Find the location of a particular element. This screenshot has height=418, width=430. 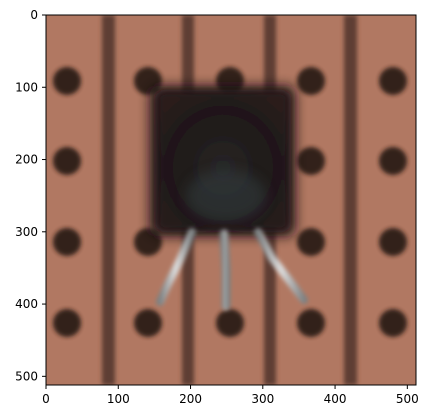

y-tick-label: 300 is located at coordinates (26, 232).